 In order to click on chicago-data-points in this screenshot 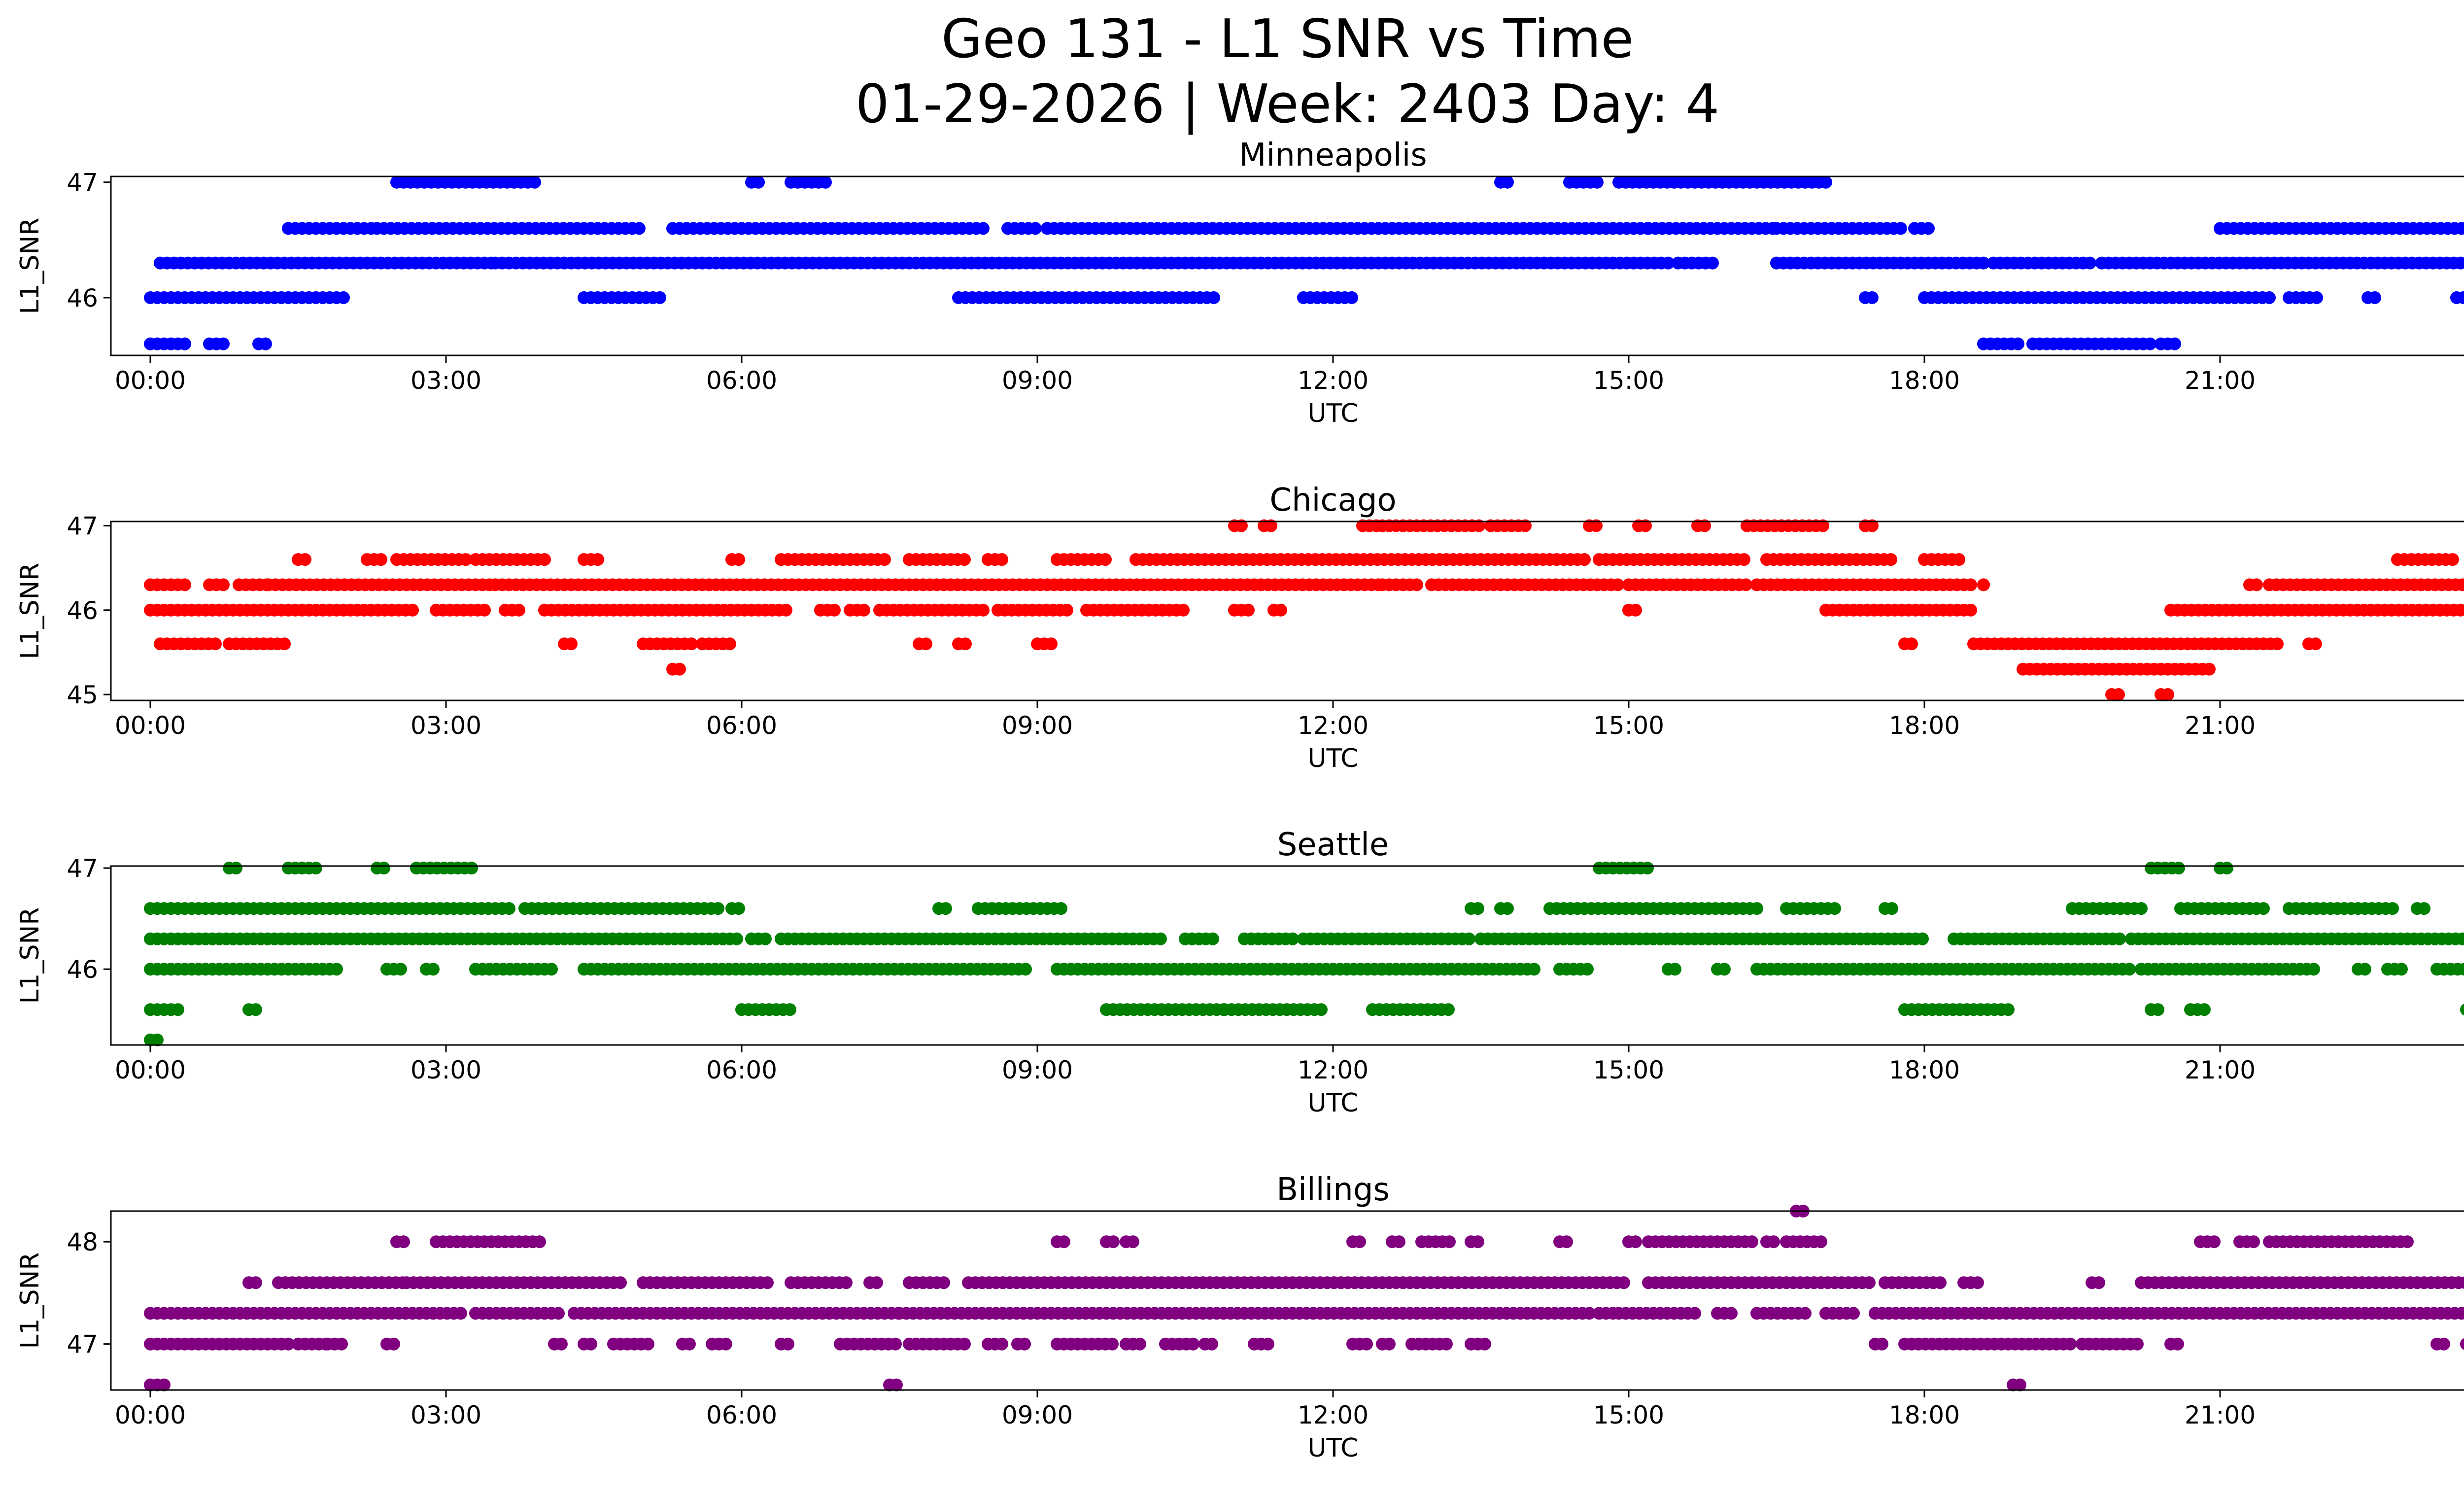, I will do `click(1304, 610)`.